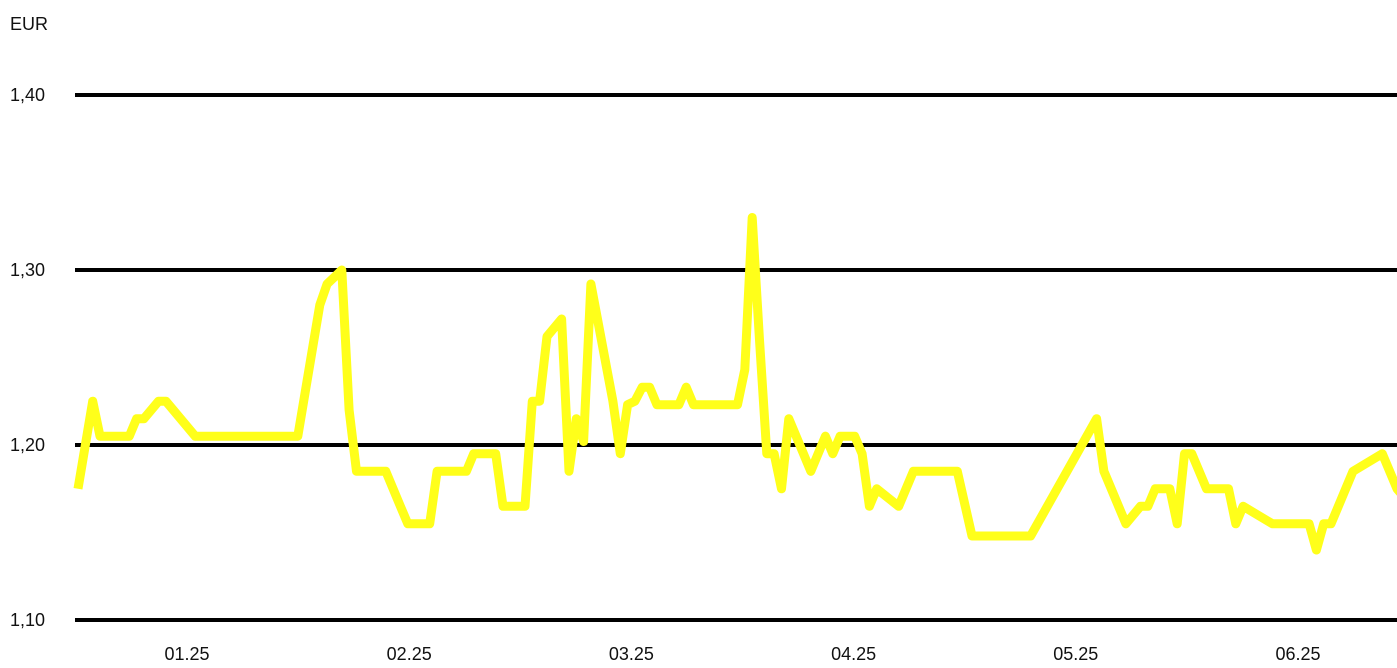 The height and width of the screenshot is (668, 1397). I want to click on x-tick-label: 06.25, so click(1297, 654).